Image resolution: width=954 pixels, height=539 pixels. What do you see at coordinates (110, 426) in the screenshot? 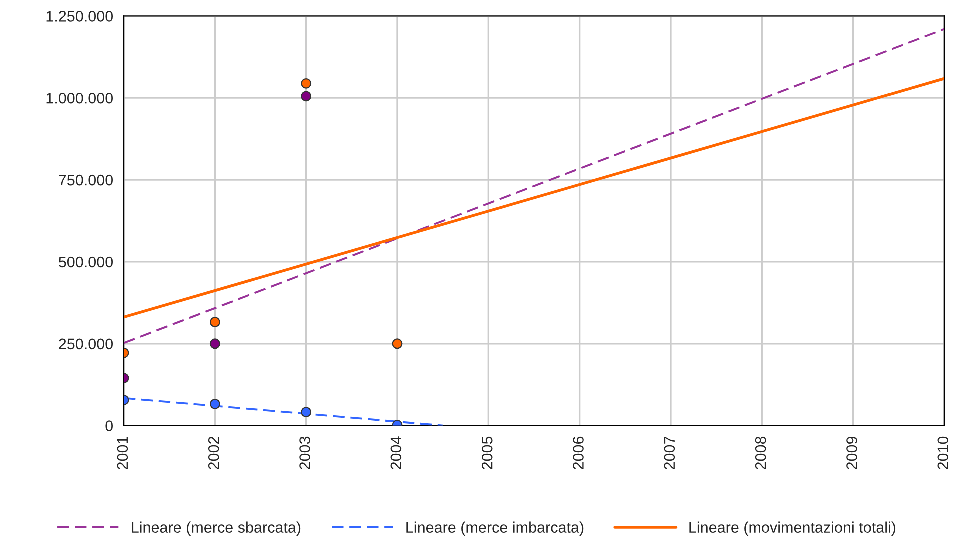
I see `y-tick-label: 0` at bounding box center [110, 426].